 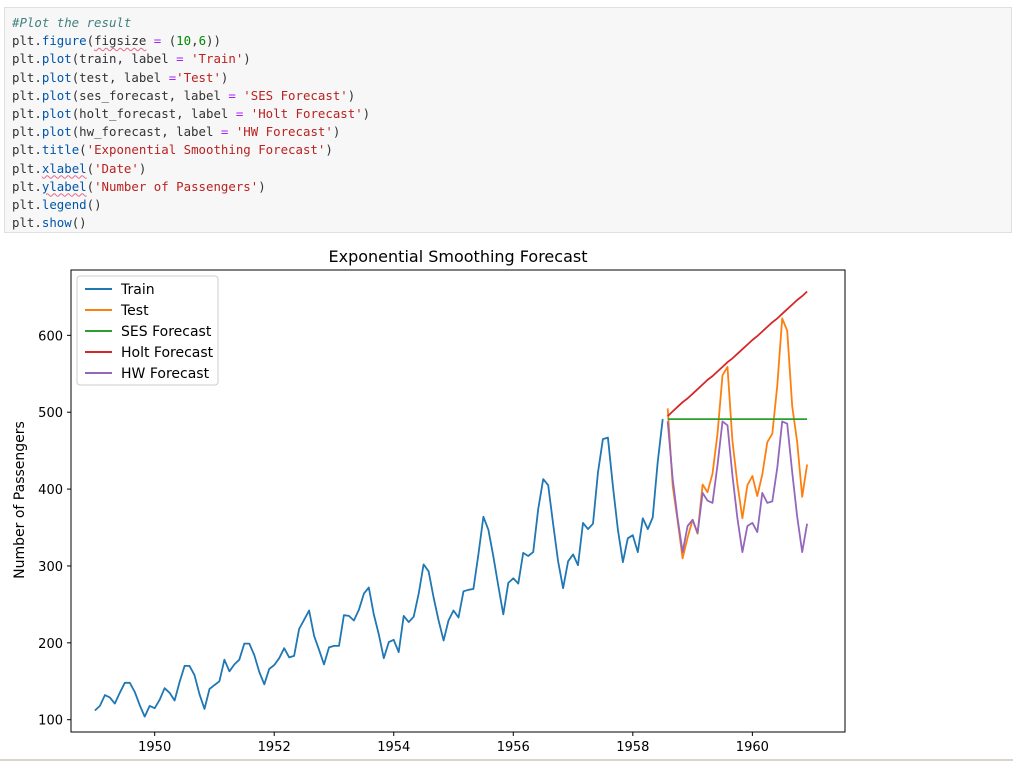 I want to click on legend-label: HW Forecast, so click(x=165, y=374).